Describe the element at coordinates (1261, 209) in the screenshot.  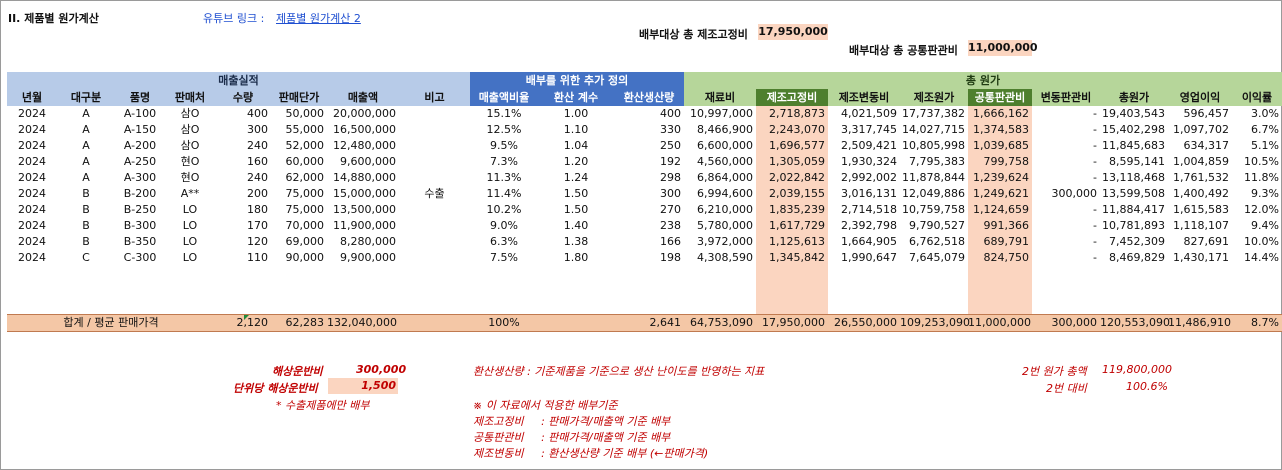
I see `cell-margin: 12.0%` at that location.